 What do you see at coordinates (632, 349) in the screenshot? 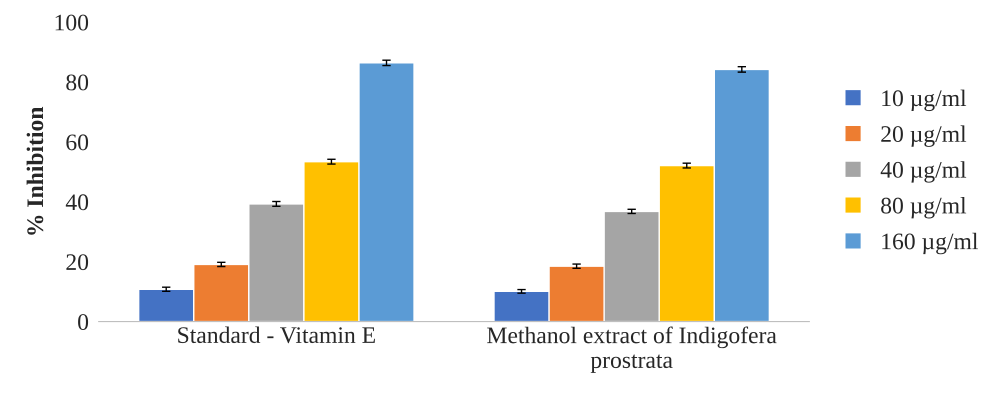
I see `x-tick-label: Methanol extract of Indigofera prostrata` at bounding box center [632, 349].